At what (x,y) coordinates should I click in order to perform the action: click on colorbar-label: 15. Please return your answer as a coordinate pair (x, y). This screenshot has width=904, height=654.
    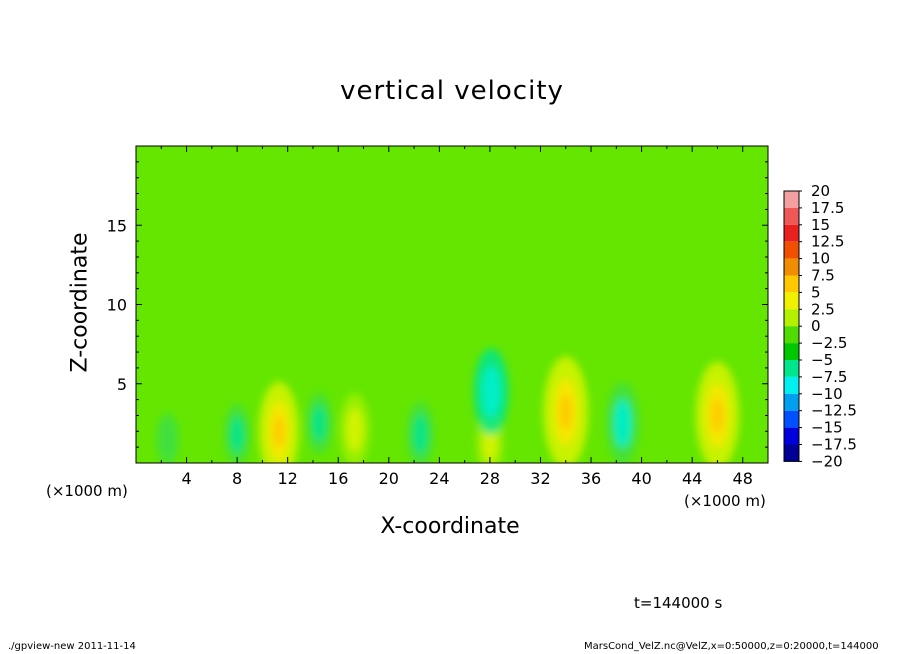
    Looking at the image, I should click on (820, 225).